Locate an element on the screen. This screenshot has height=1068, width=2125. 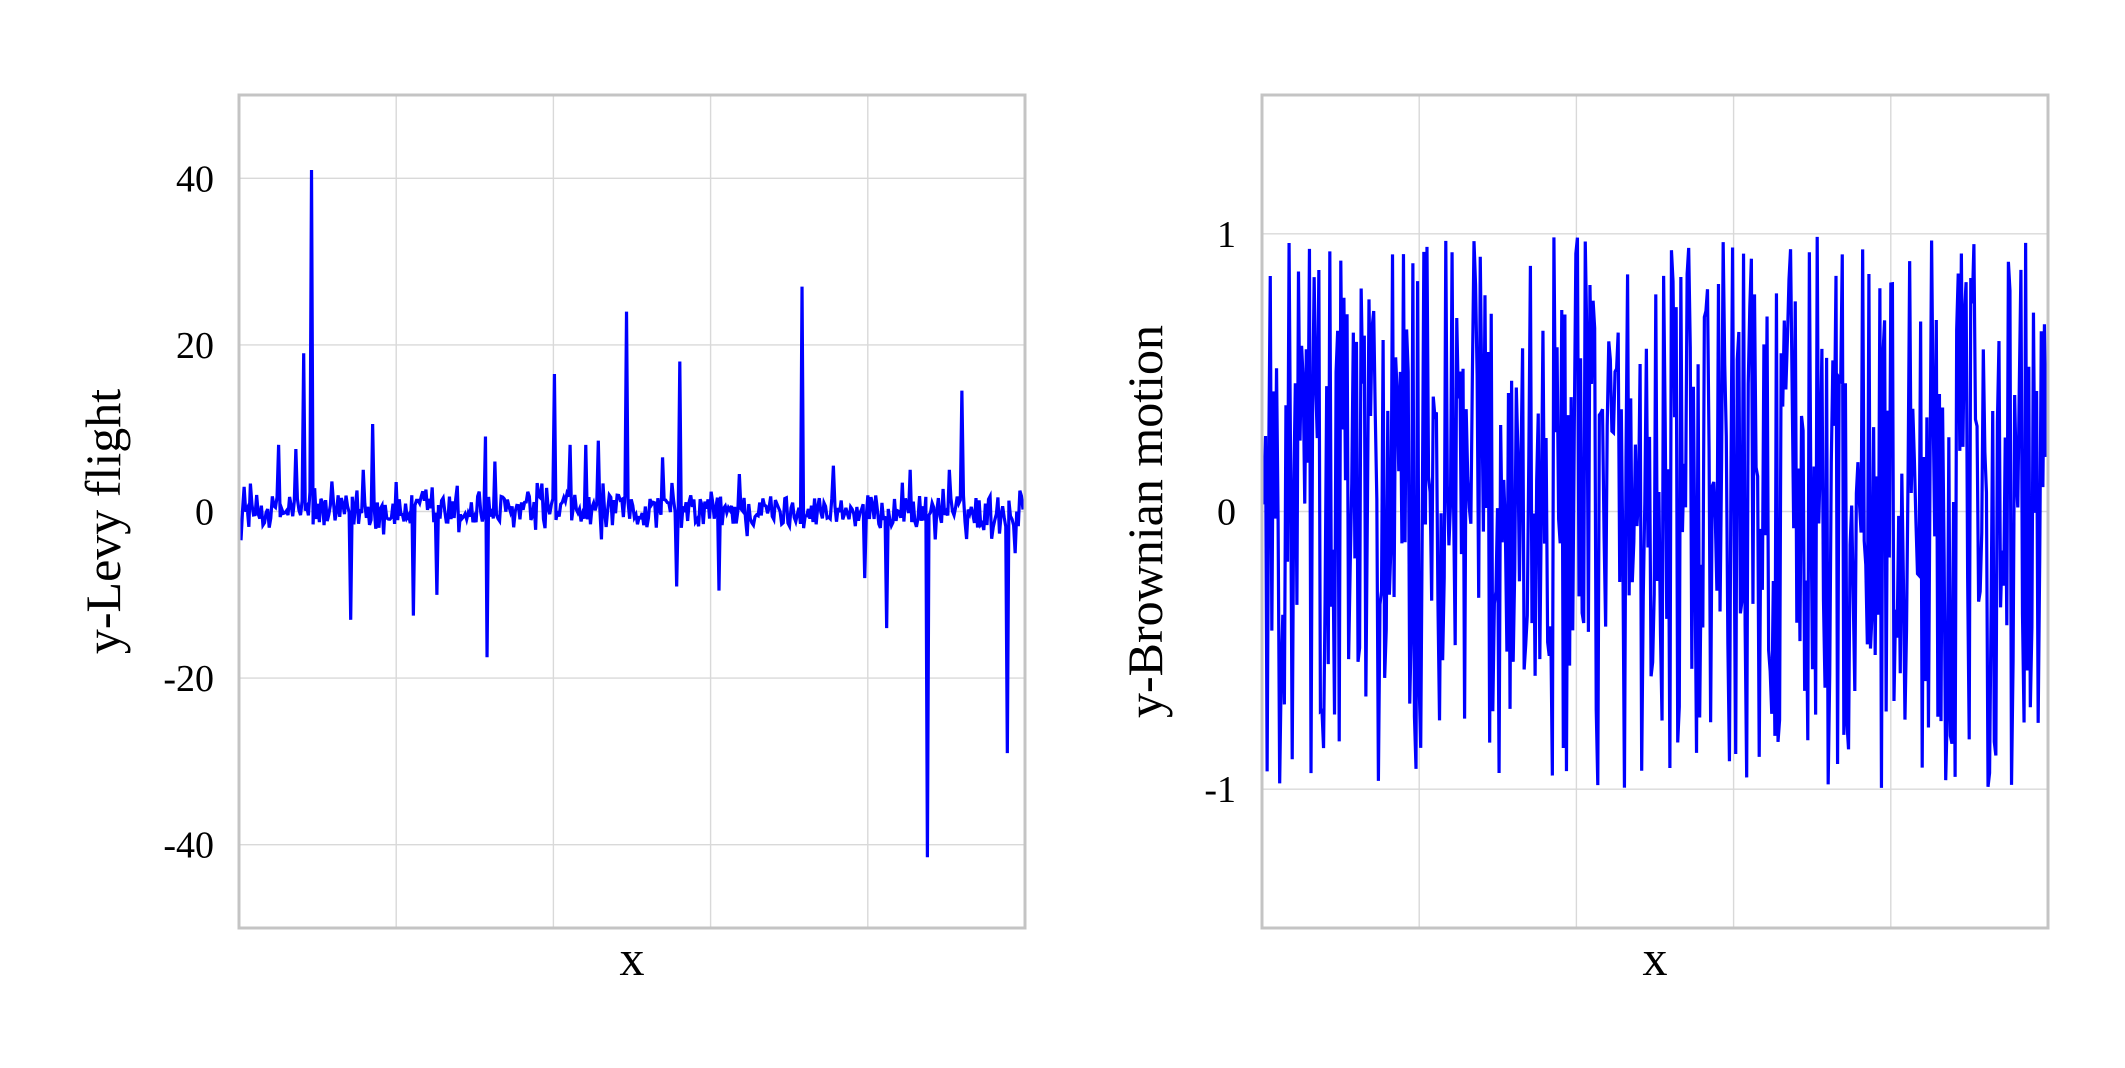
levy-y-tick-label: -20 is located at coordinates (188, 679).